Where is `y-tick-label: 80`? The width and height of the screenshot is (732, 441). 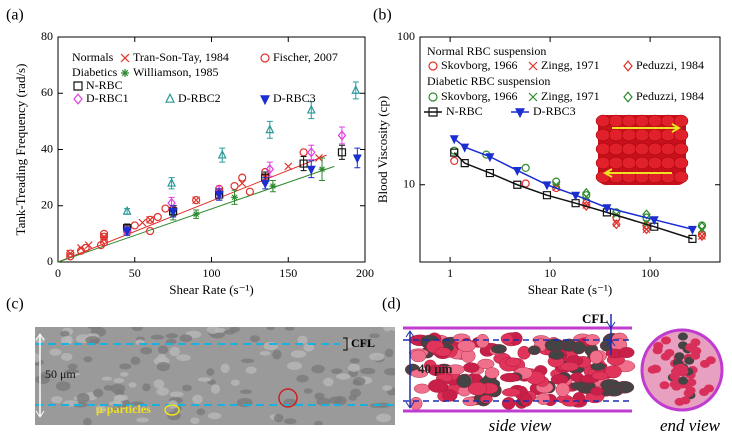 y-tick-label: 80 is located at coordinates (47, 36).